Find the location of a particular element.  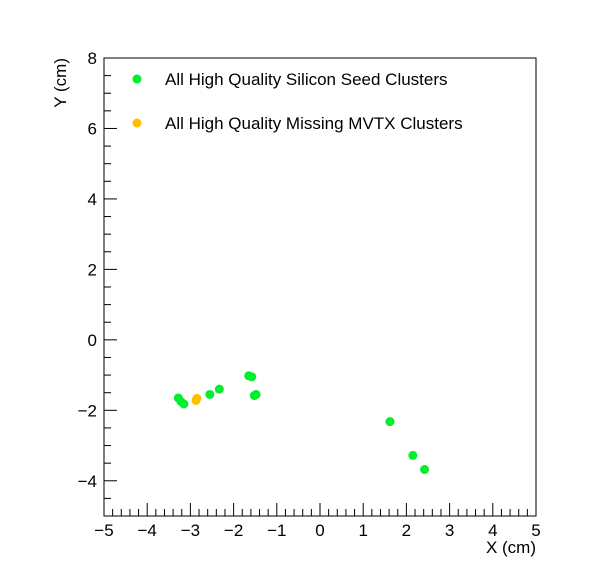

x-tick-label: 1 is located at coordinates (362, 530).